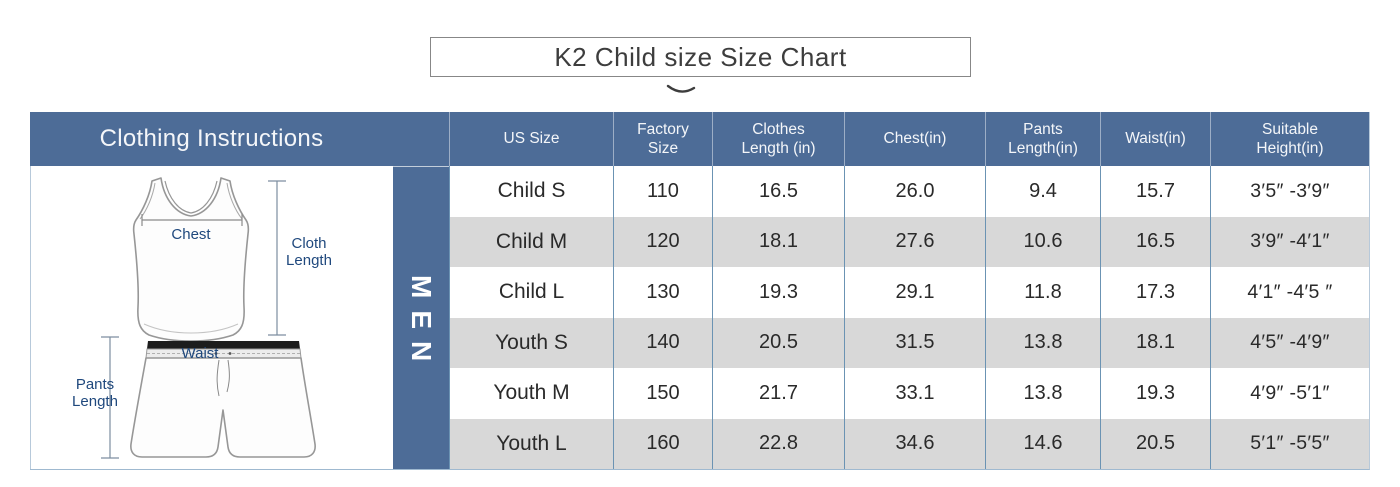  I want to click on cell-clothes-length: 21.7, so click(778, 393).